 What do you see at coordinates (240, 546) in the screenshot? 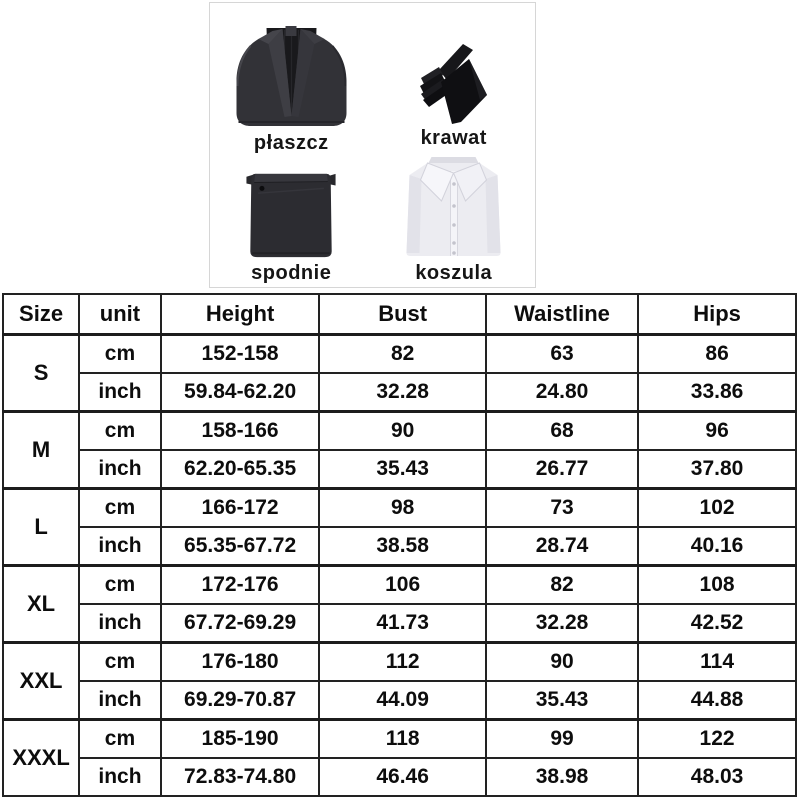
I see `height-cell: 65.35-67.72` at bounding box center [240, 546].